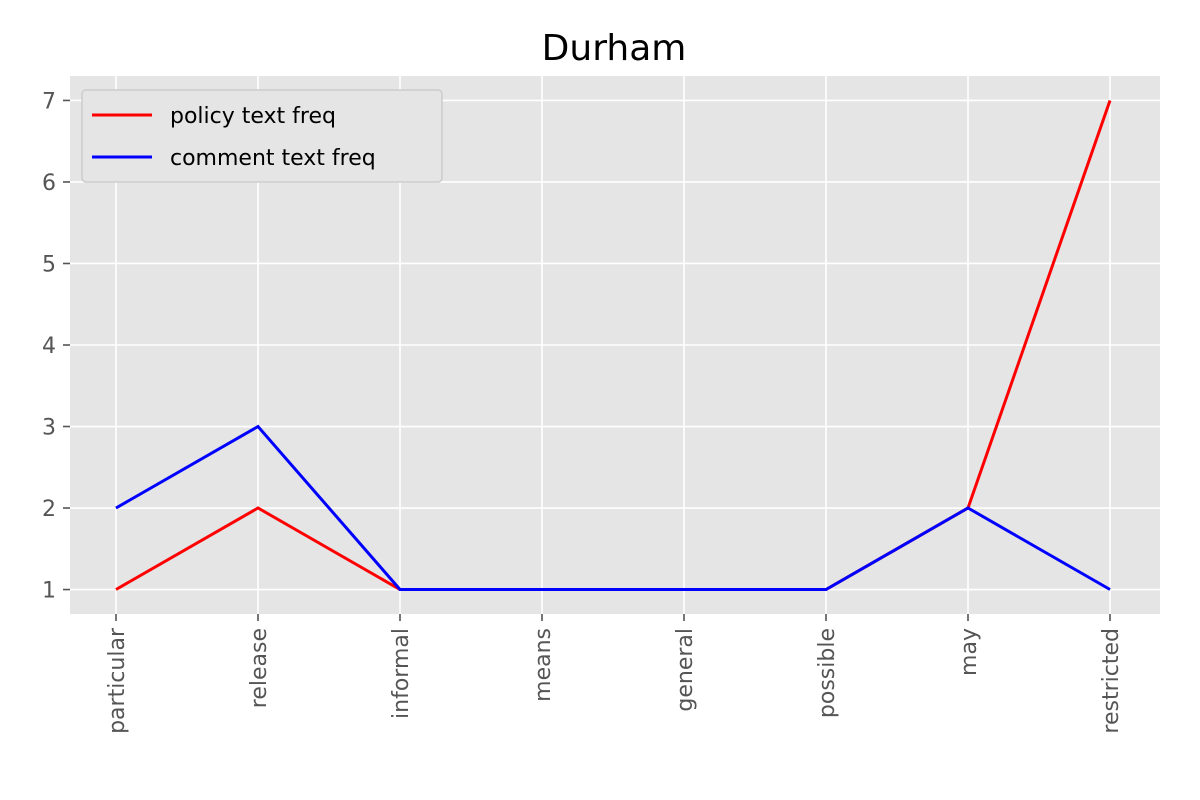  I want to click on x-tick-label-general: general, so click(685, 670).